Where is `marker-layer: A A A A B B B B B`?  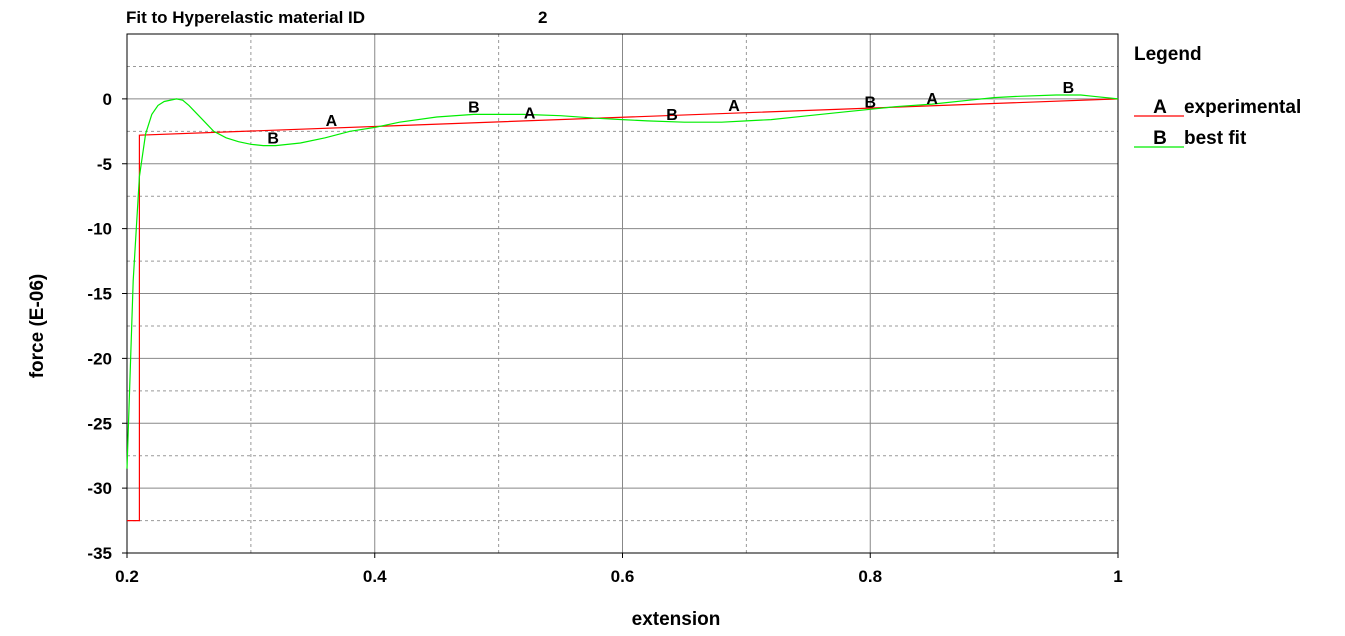 marker-layer: A A A A B B B B B is located at coordinates (670, 114).